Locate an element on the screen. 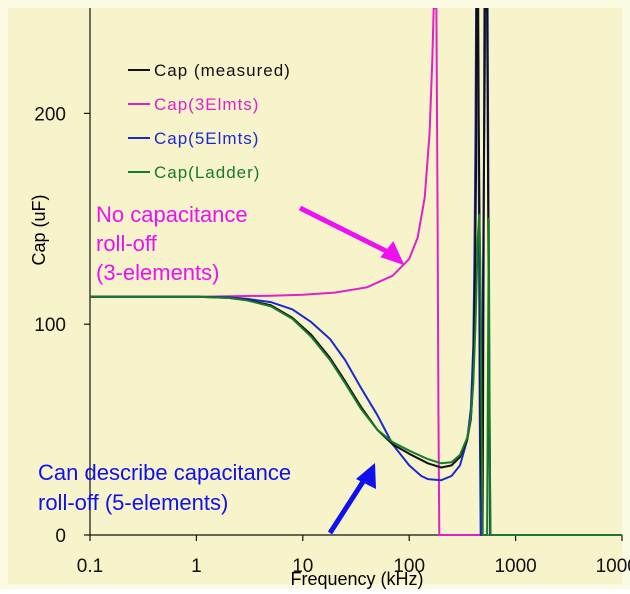 This screenshot has height=594, width=630. x-tick-label: 10000 is located at coordinates (613, 566).